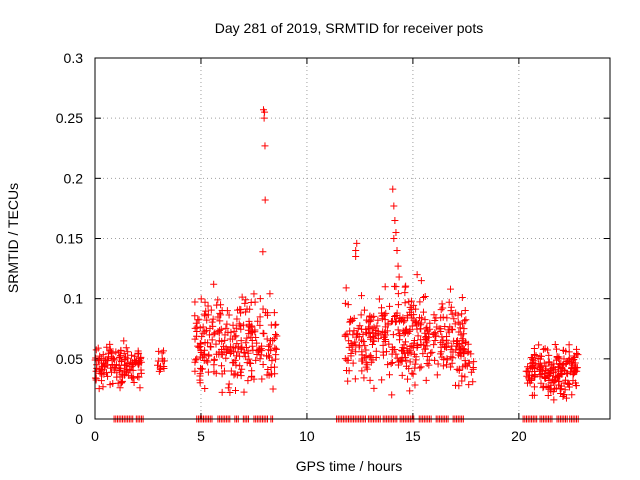 This screenshot has width=640, height=480. I want to click on x-tick-label: 10, so click(307, 436).